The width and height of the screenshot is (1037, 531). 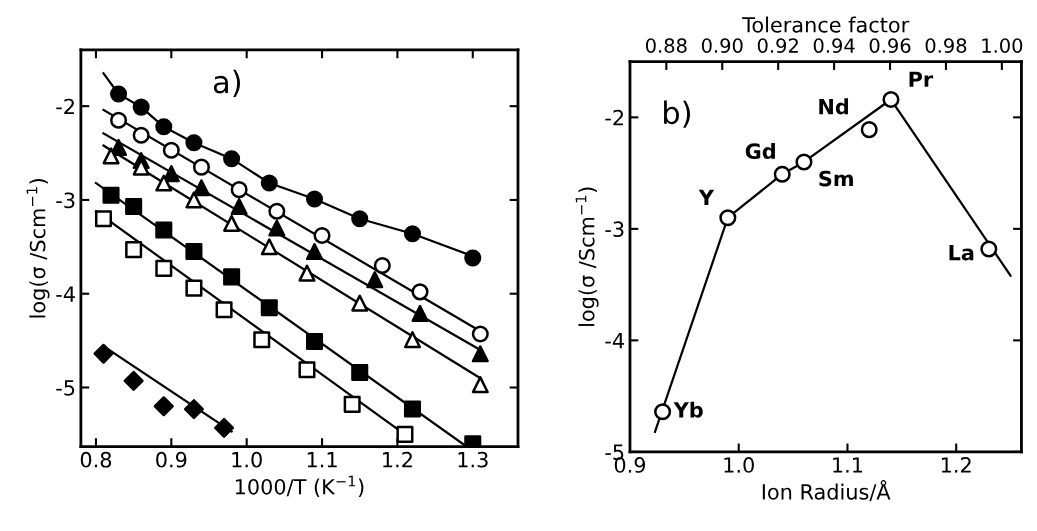 I want to click on annotation: b), so click(x=677, y=114).